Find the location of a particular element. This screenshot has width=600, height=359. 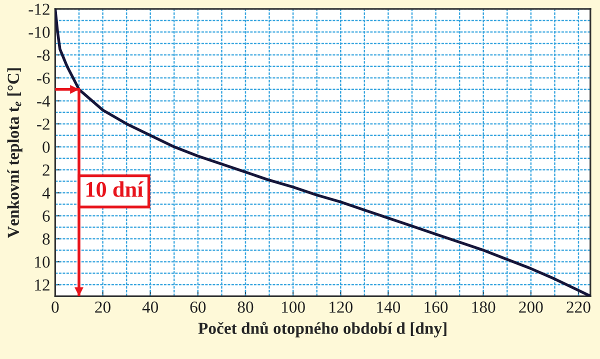

x-tick-label: 80 is located at coordinates (246, 307).